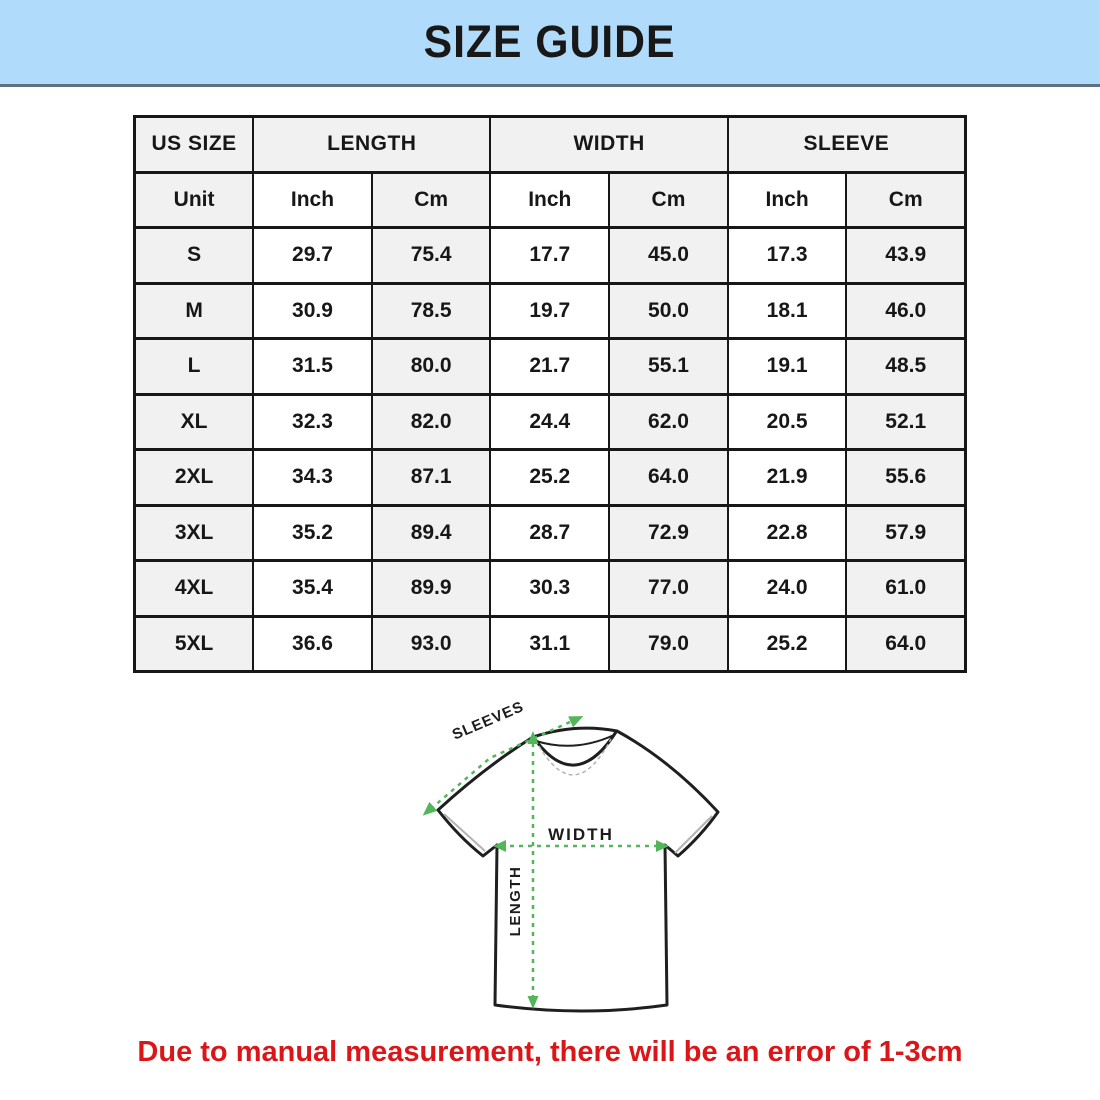 The image size is (1100, 1100). I want to click on value-cell: 21.7, so click(550, 366).